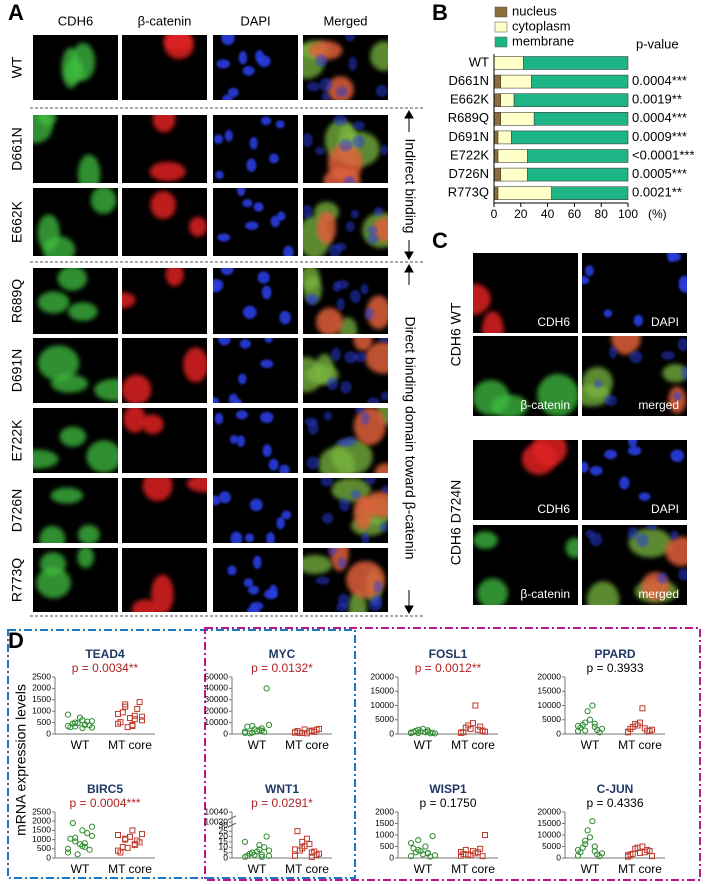 This screenshot has width=710, height=884. I want to click on legend-label: cytoplasm, so click(541, 25).